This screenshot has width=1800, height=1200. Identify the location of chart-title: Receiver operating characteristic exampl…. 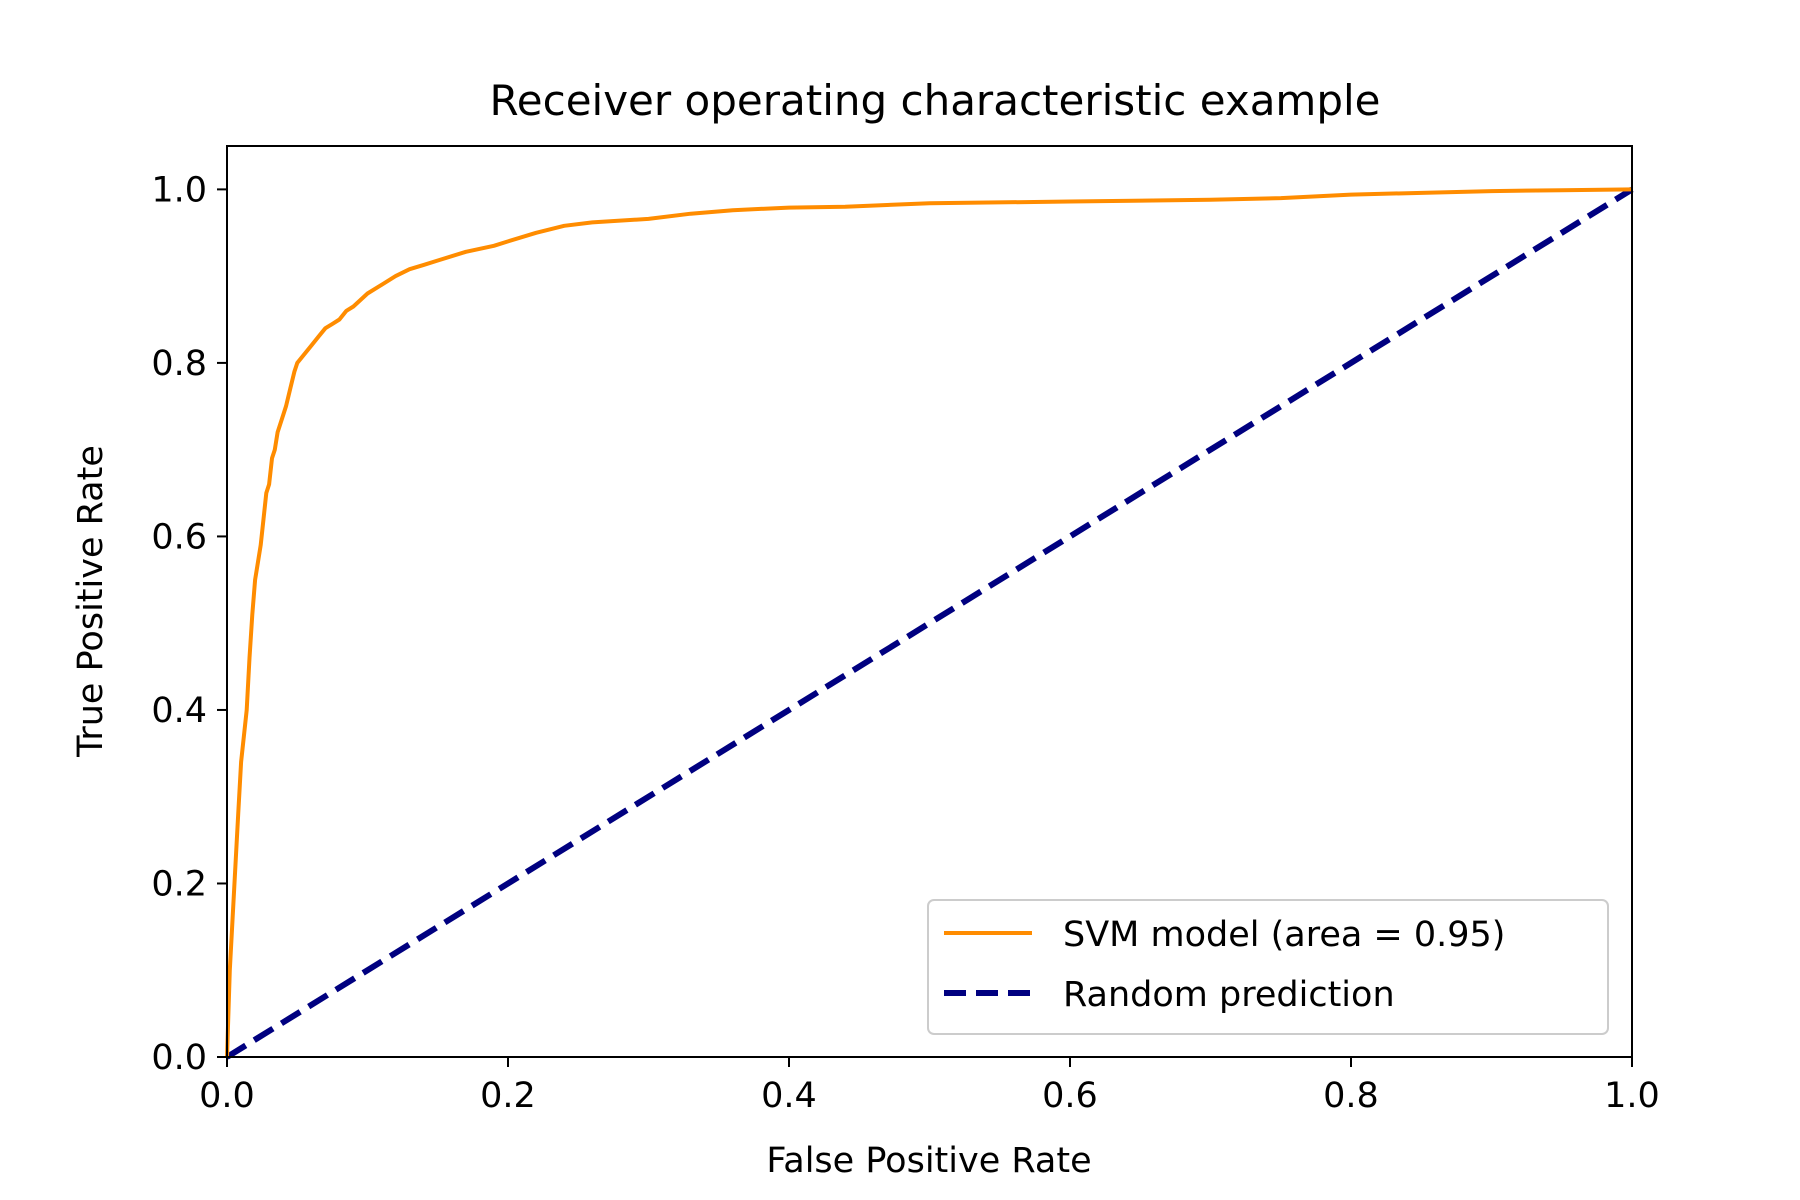
(934, 100).